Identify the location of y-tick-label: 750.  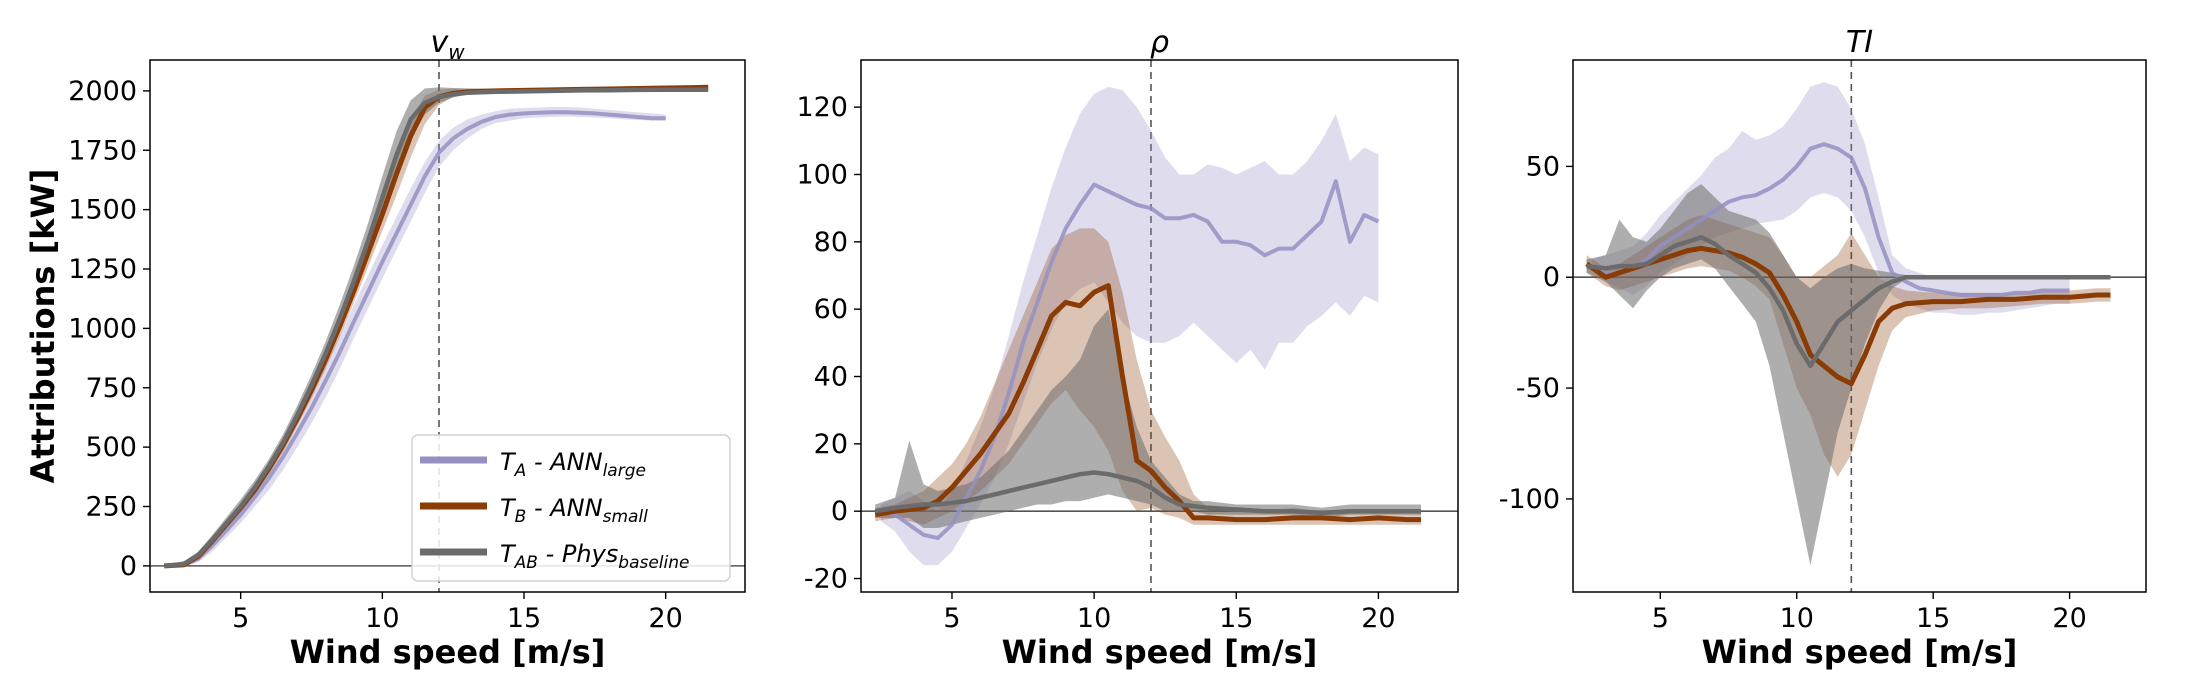
(111, 388).